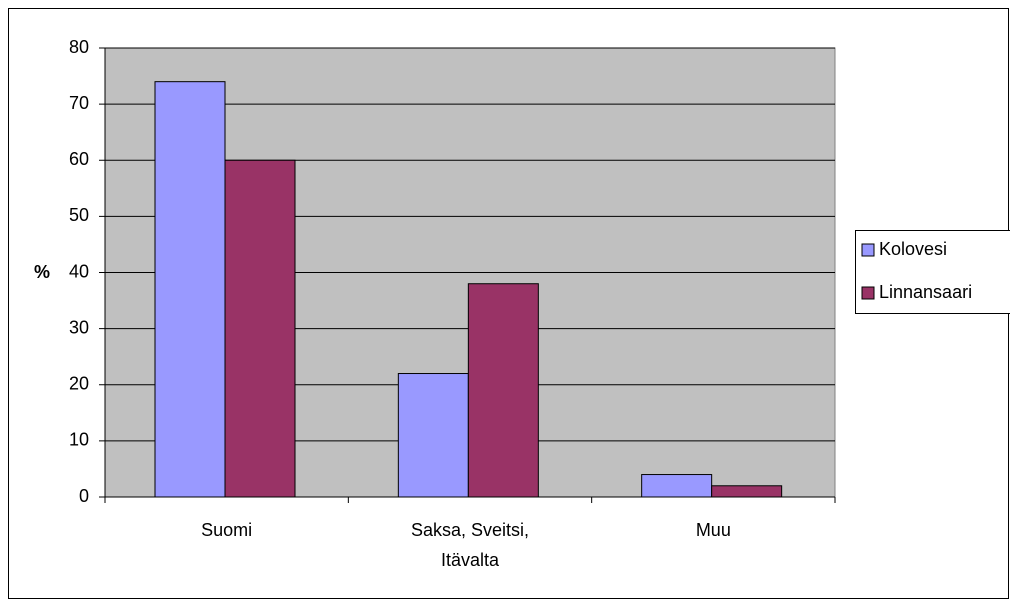 This screenshot has width=1010, height=600. What do you see at coordinates (925, 292) in the screenshot?
I see `legend-label: Linnansaari` at bounding box center [925, 292].